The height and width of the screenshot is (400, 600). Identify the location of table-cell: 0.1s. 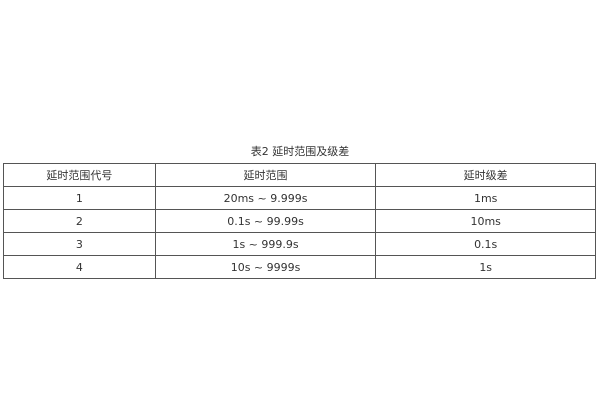
(485, 244).